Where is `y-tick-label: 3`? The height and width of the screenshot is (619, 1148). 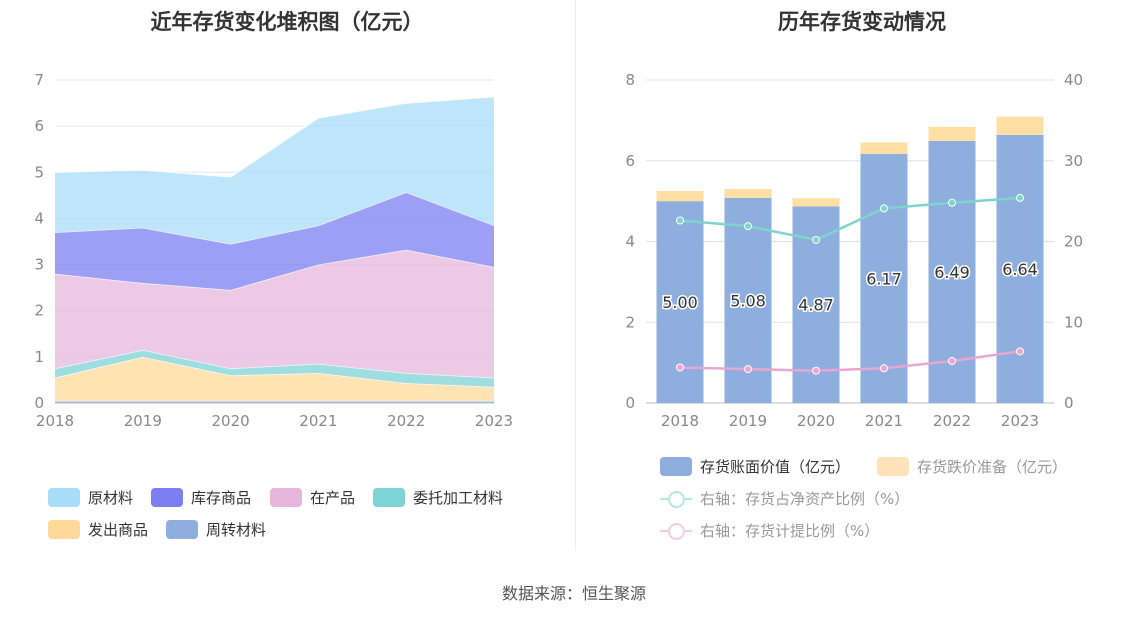 y-tick-label: 3 is located at coordinates (39, 265).